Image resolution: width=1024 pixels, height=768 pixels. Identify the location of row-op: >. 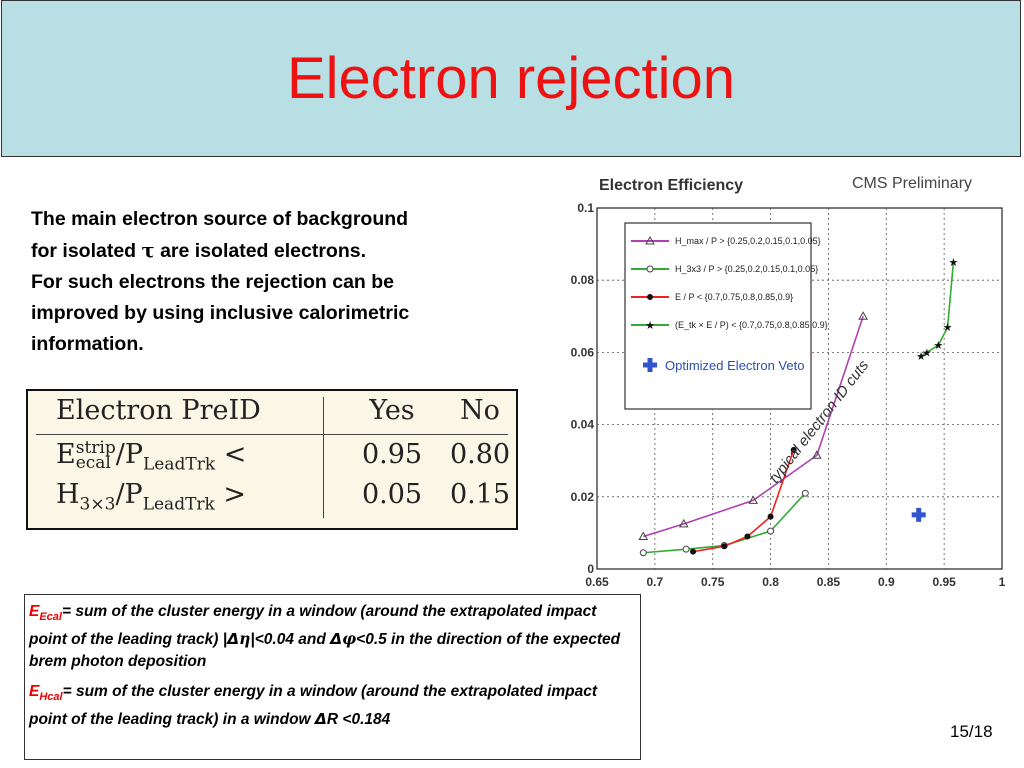
(230, 494).